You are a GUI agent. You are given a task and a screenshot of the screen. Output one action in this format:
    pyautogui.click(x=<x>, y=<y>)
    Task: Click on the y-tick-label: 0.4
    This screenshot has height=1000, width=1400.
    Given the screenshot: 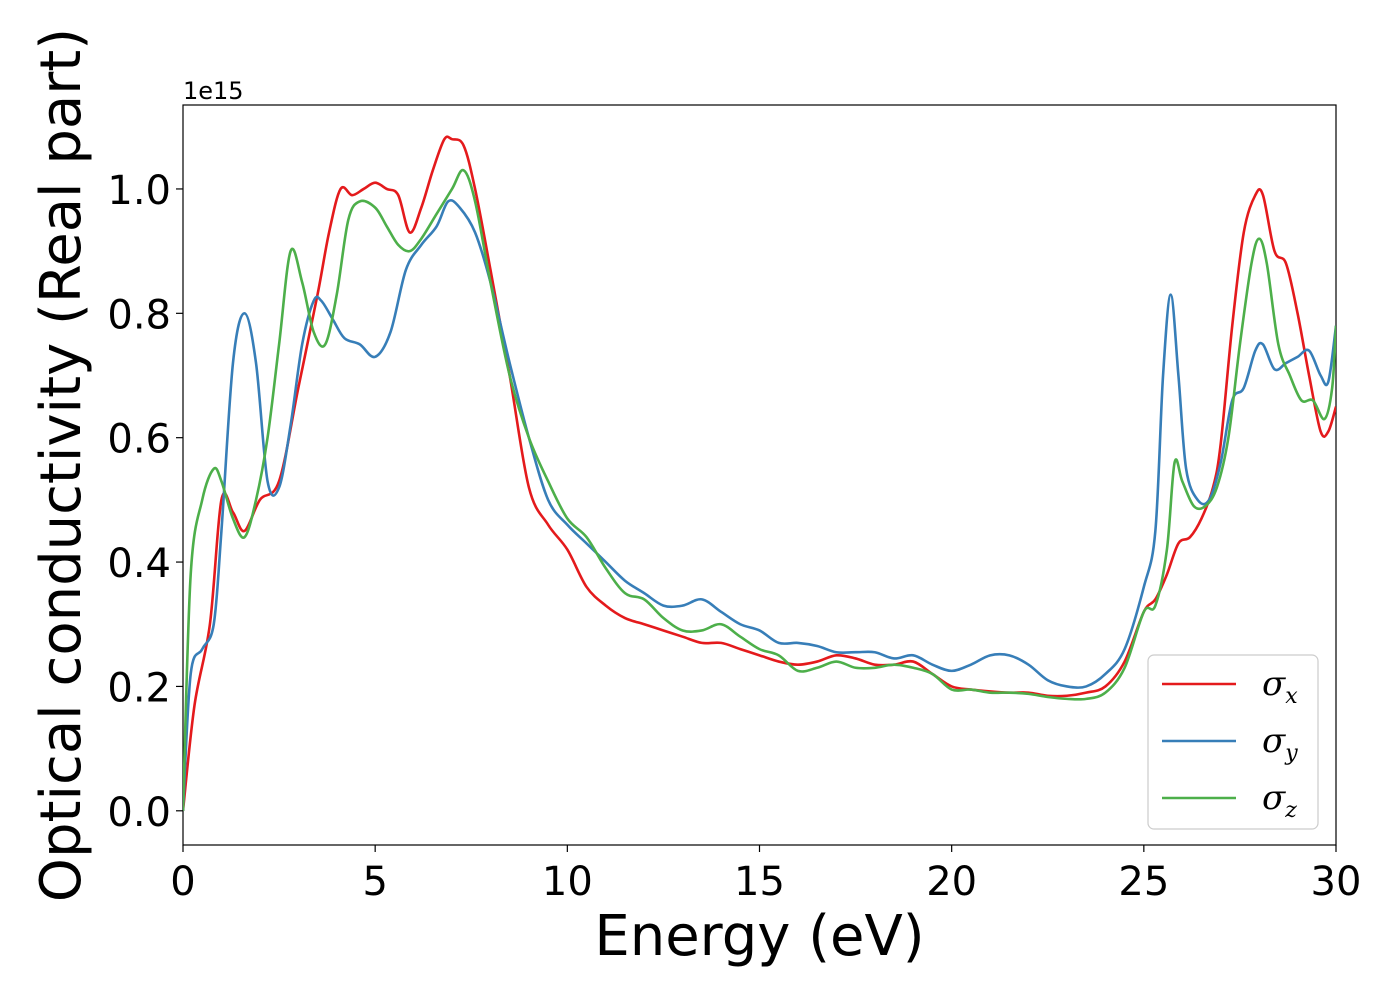 What is the action you would take?
    pyautogui.click(x=139, y=564)
    